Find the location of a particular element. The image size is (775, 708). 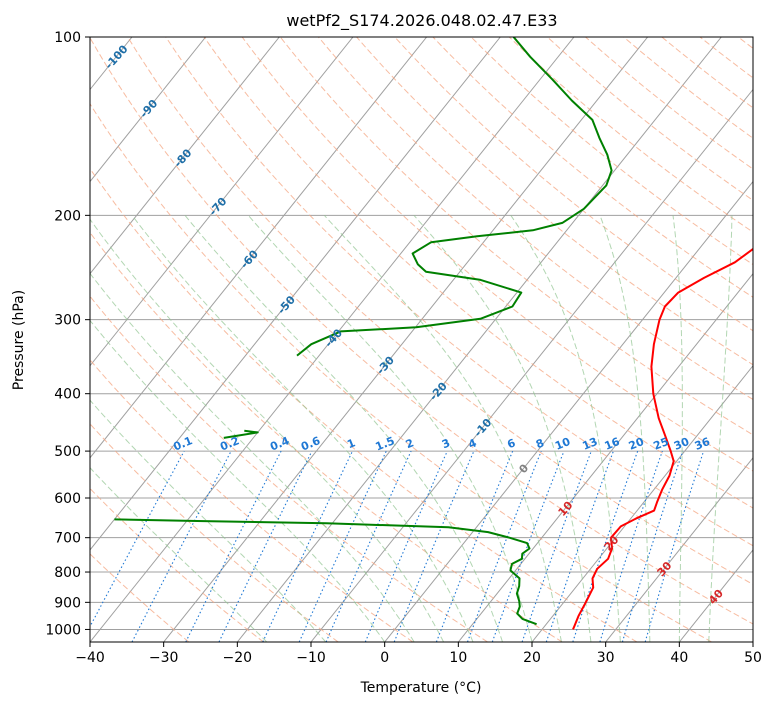

mixing-ratio-label: 30 is located at coordinates (681, 444).